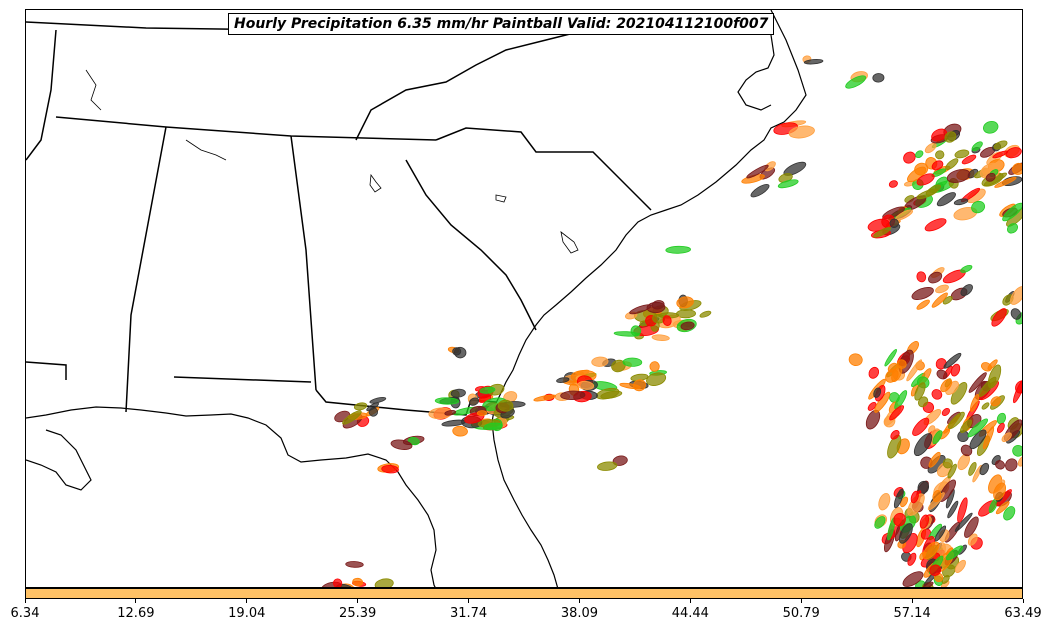 This screenshot has height=633, width=1053. What do you see at coordinates (690, 613) in the screenshot?
I see `colorbar-tick-label: 44.44` at bounding box center [690, 613].